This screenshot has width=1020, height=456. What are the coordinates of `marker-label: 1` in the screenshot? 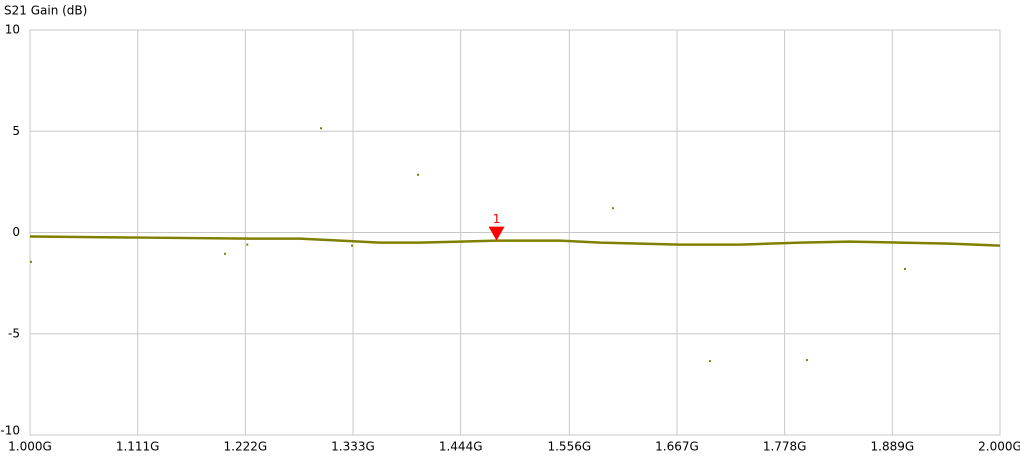 It's located at (497, 219).